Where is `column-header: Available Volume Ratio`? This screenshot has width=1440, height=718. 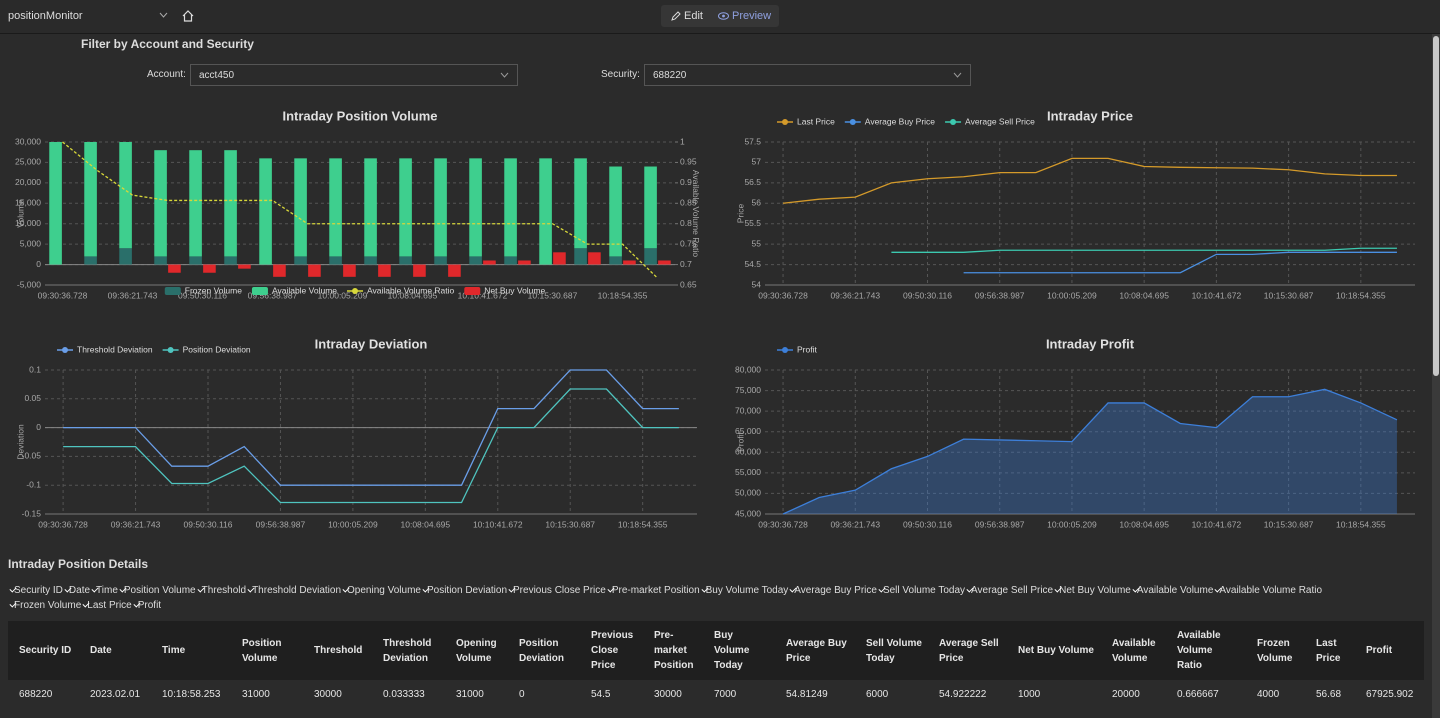
column-header: Available Volume Ratio is located at coordinates (1206, 650).